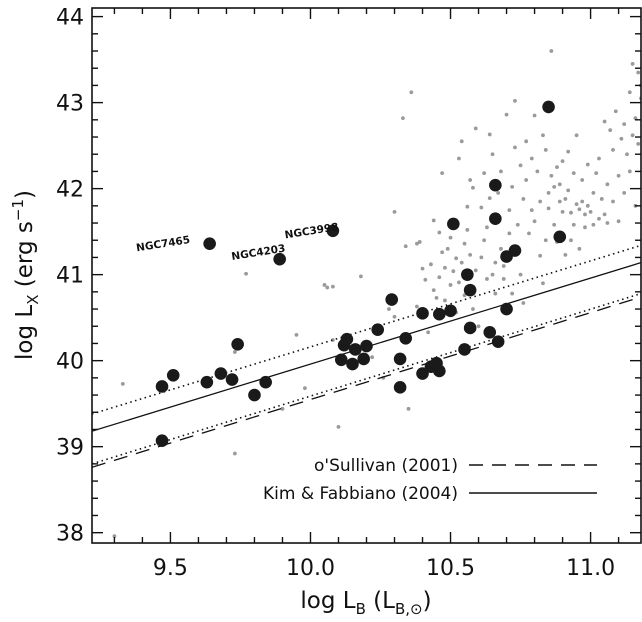 Image resolution: width=642 pixels, height=622 pixels. Describe the element at coordinates (25, 257) in the screenshot. I see `y-axis-title-tail: (erg s` at that location.